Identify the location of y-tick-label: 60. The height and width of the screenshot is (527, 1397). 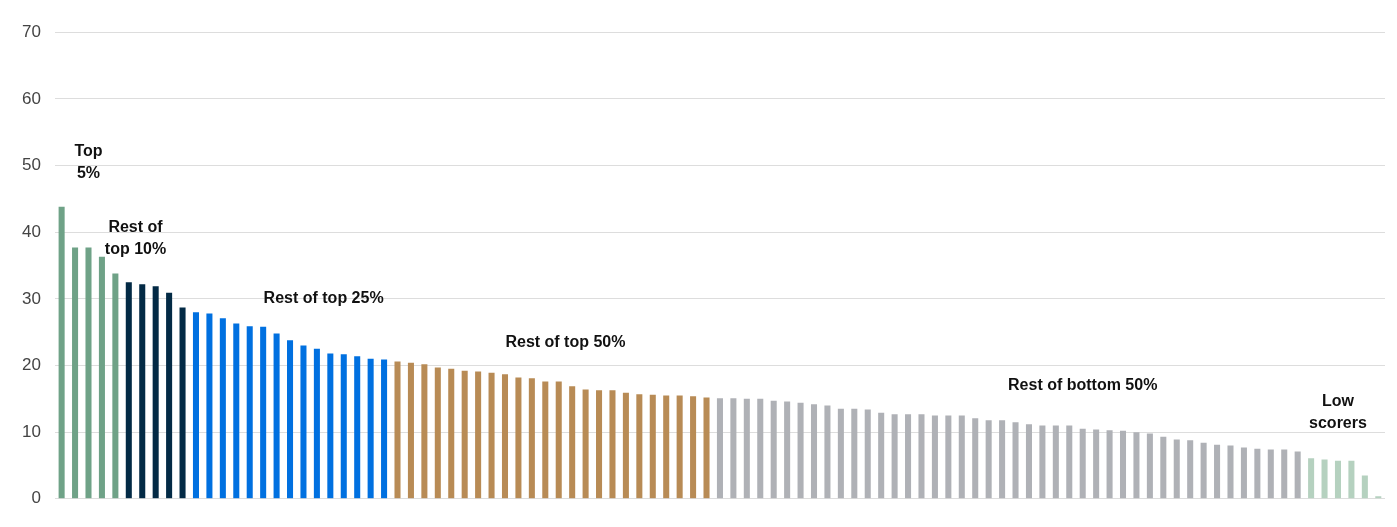
(31, 98).